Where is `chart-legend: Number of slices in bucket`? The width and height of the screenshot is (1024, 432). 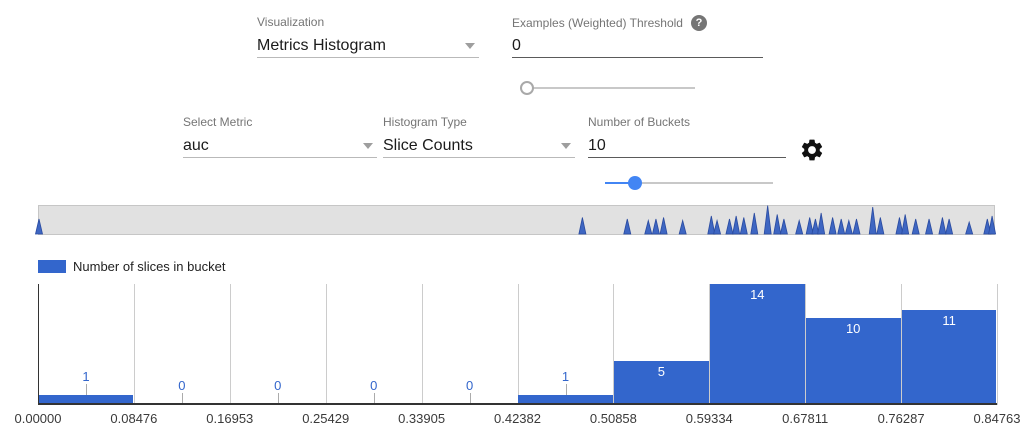 chart-legend: Number of slices in bucket is located at coordinates (131, 266).